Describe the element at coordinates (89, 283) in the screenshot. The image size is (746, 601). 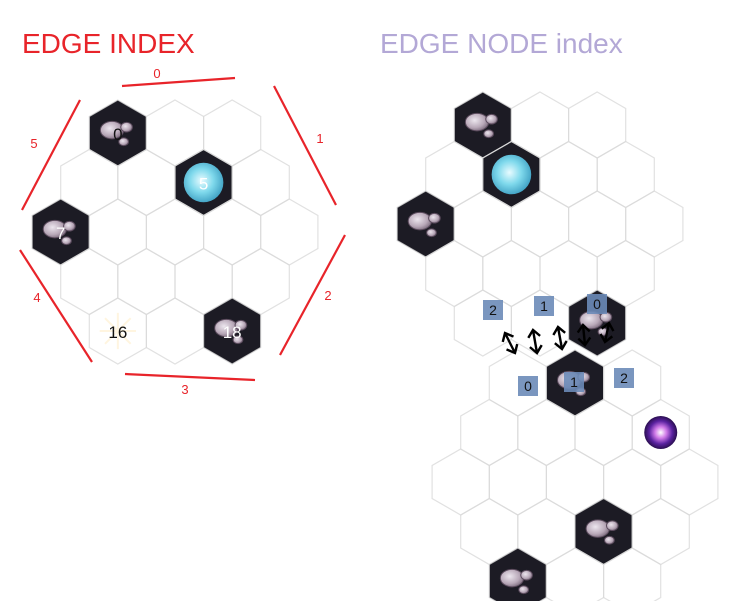
I see `hex-index-label: 12` at that location.